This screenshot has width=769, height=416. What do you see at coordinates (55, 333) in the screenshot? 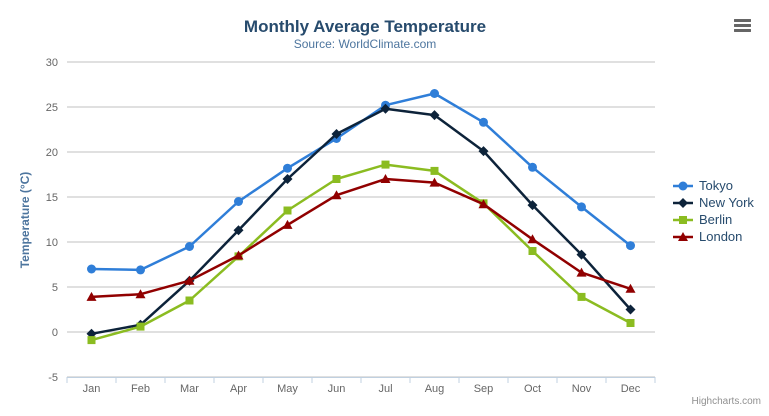
I see `y-axis-label: 0` at bounding box center [55, 333].